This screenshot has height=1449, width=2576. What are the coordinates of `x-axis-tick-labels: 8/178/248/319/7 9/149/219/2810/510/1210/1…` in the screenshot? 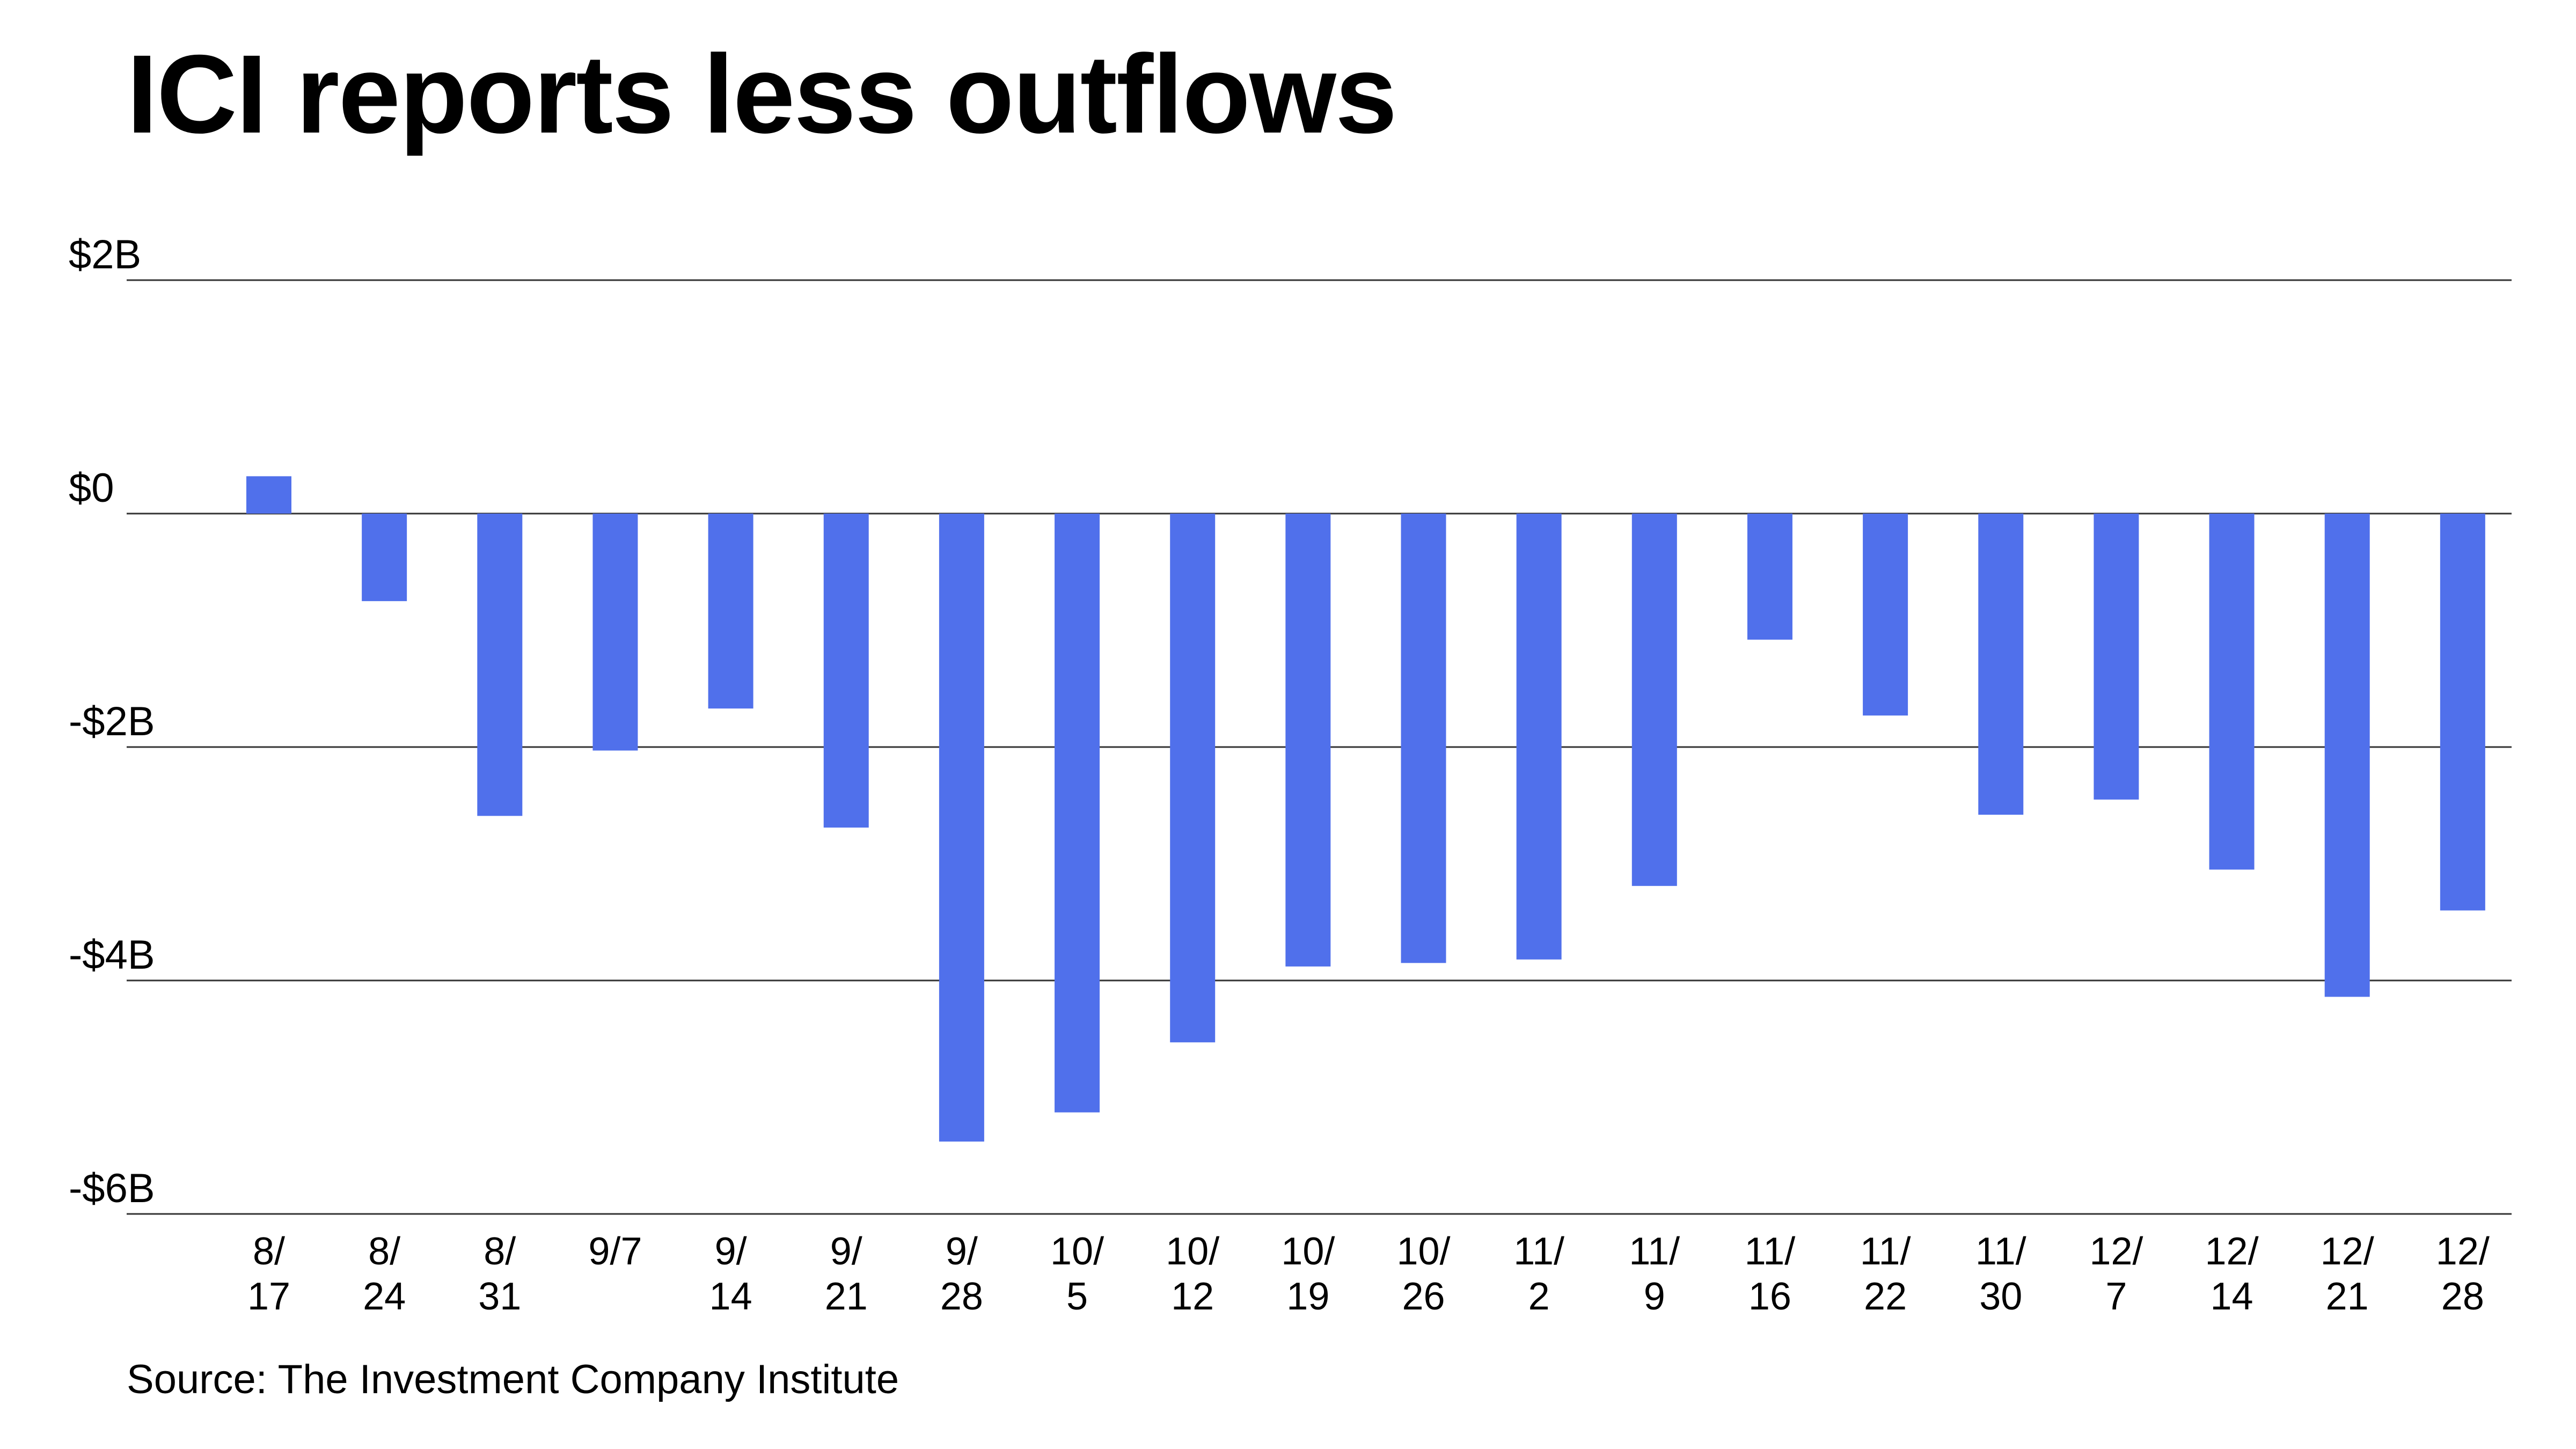 It's located at (1368, 1274).